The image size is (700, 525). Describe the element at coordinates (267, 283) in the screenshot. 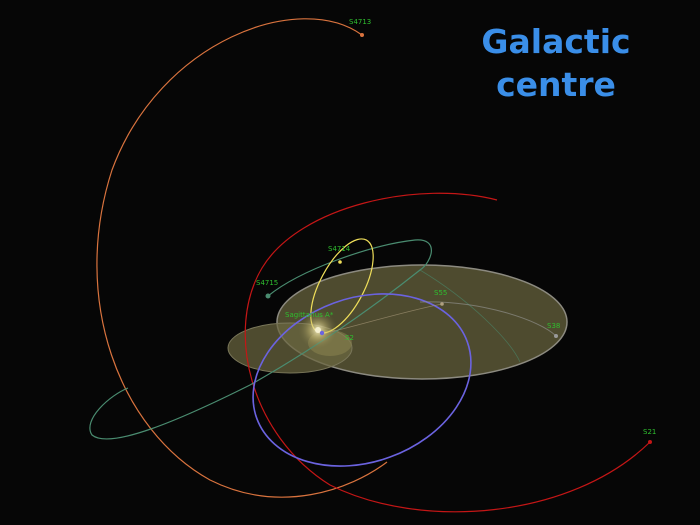

I see `label-s4715: S4715` at that location.